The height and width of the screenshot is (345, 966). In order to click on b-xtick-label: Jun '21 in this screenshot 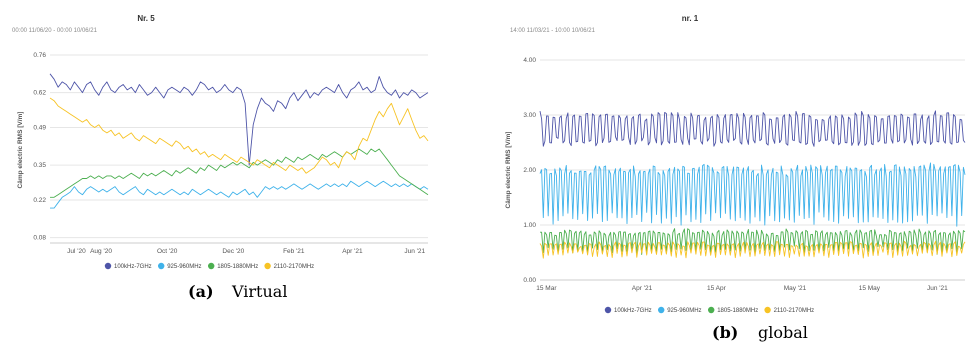, I will do `click(937, 288)`.